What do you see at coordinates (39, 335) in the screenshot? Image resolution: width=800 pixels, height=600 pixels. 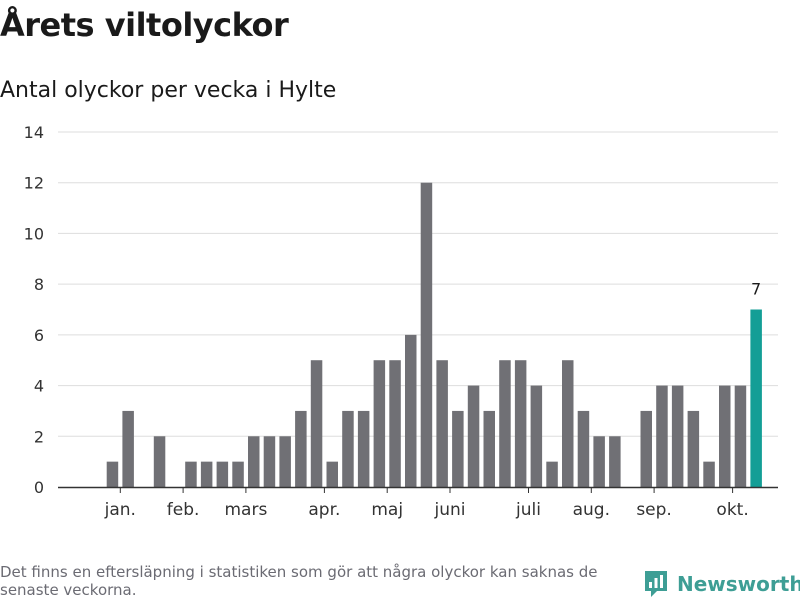 I see `y-tick-label: 6` at bounding box center [39, 335].